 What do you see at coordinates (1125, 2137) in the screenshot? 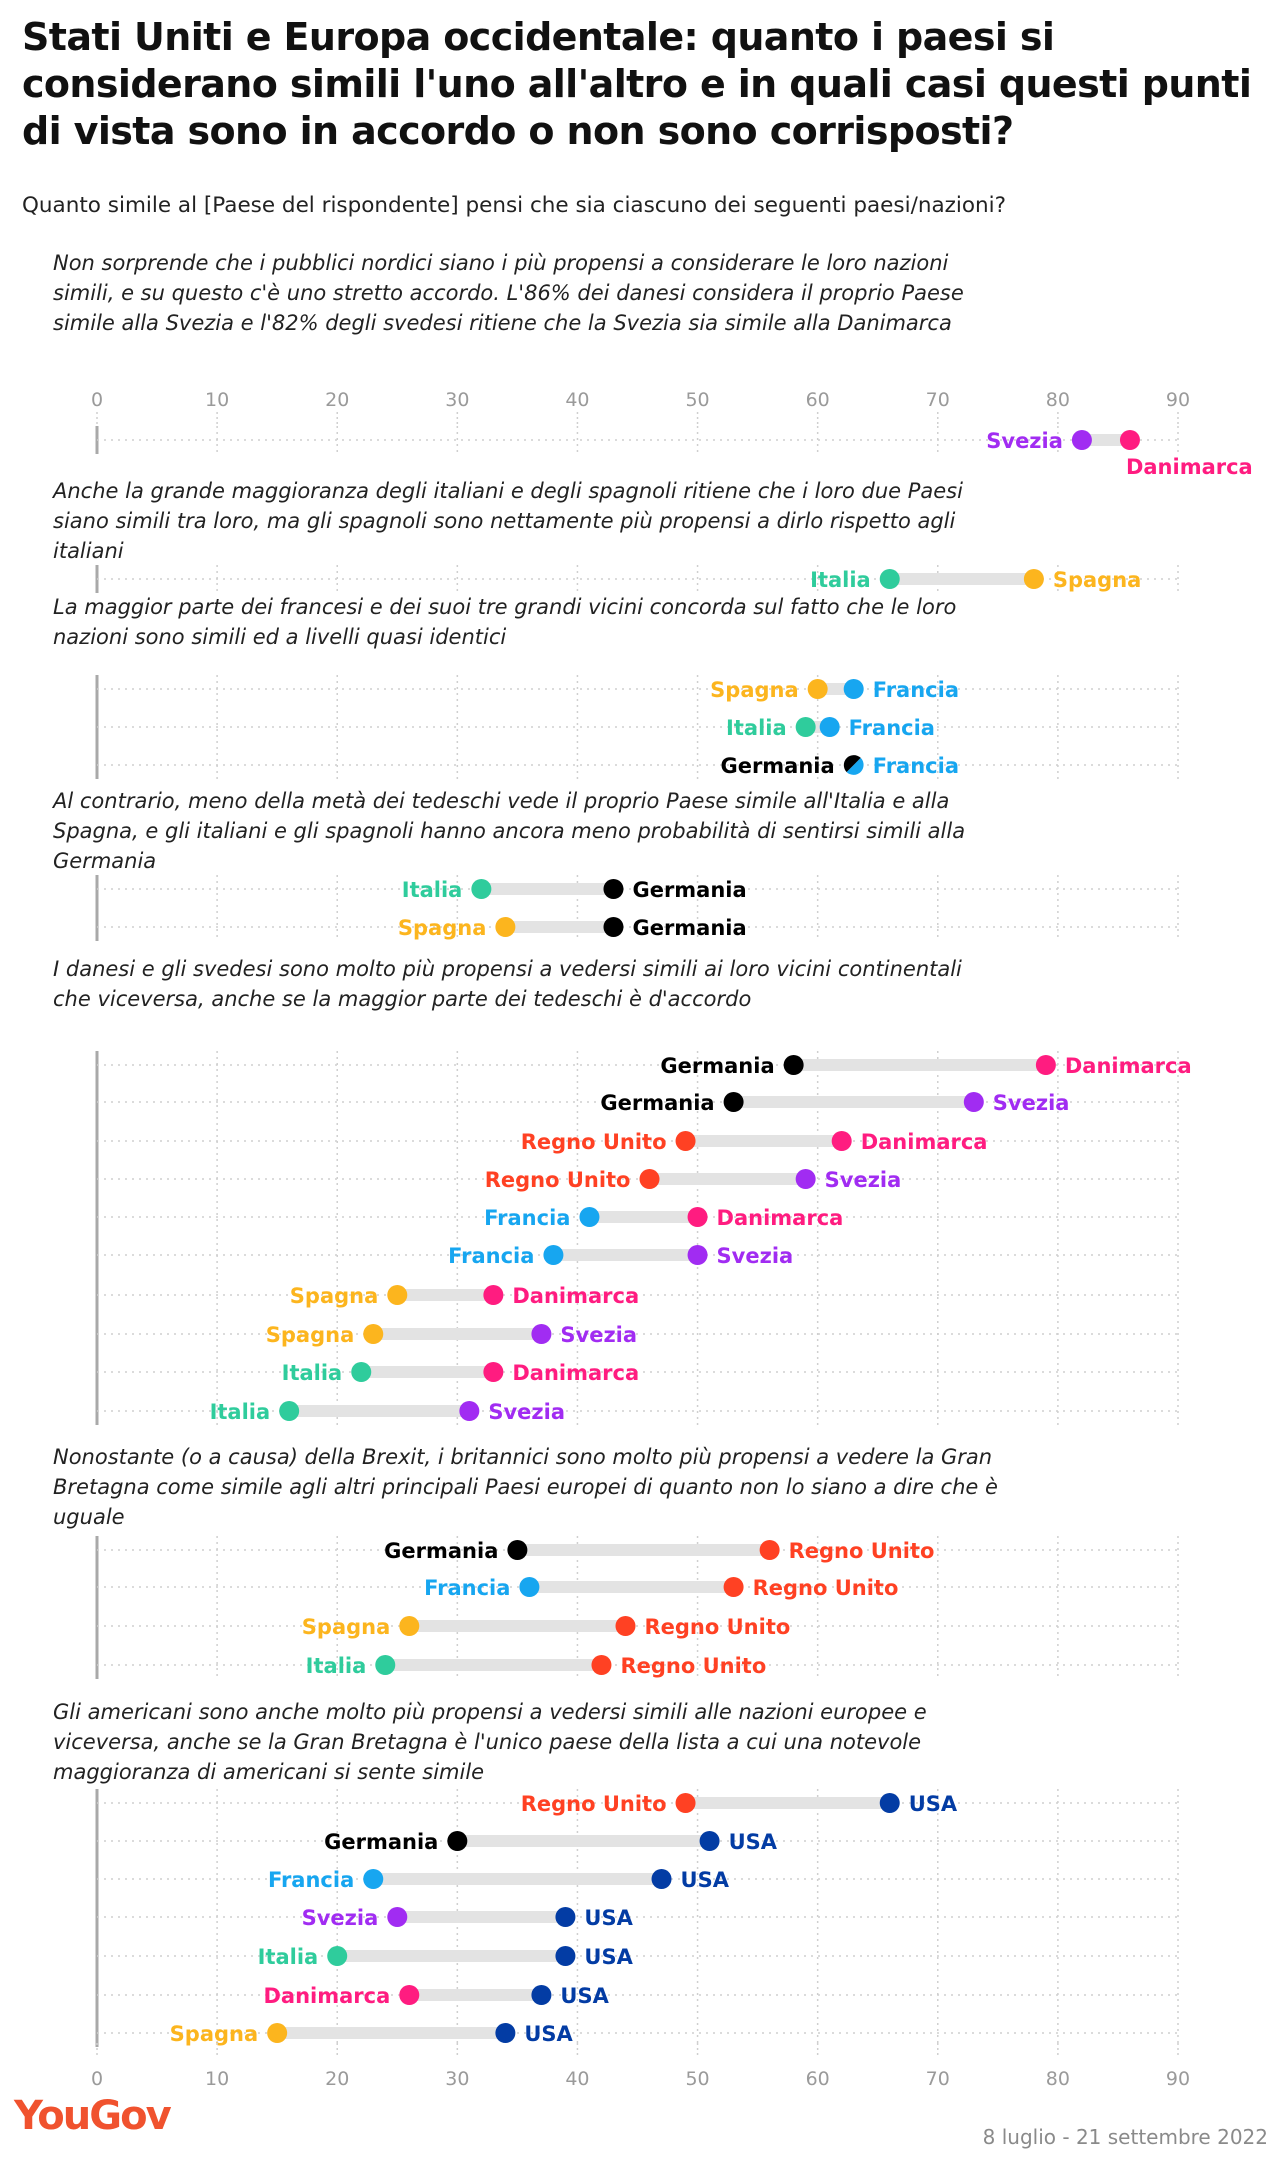
I see `fieldwork-date: 8 luglio - 21 settembre 2022` at bounding box center [1125, 2137].